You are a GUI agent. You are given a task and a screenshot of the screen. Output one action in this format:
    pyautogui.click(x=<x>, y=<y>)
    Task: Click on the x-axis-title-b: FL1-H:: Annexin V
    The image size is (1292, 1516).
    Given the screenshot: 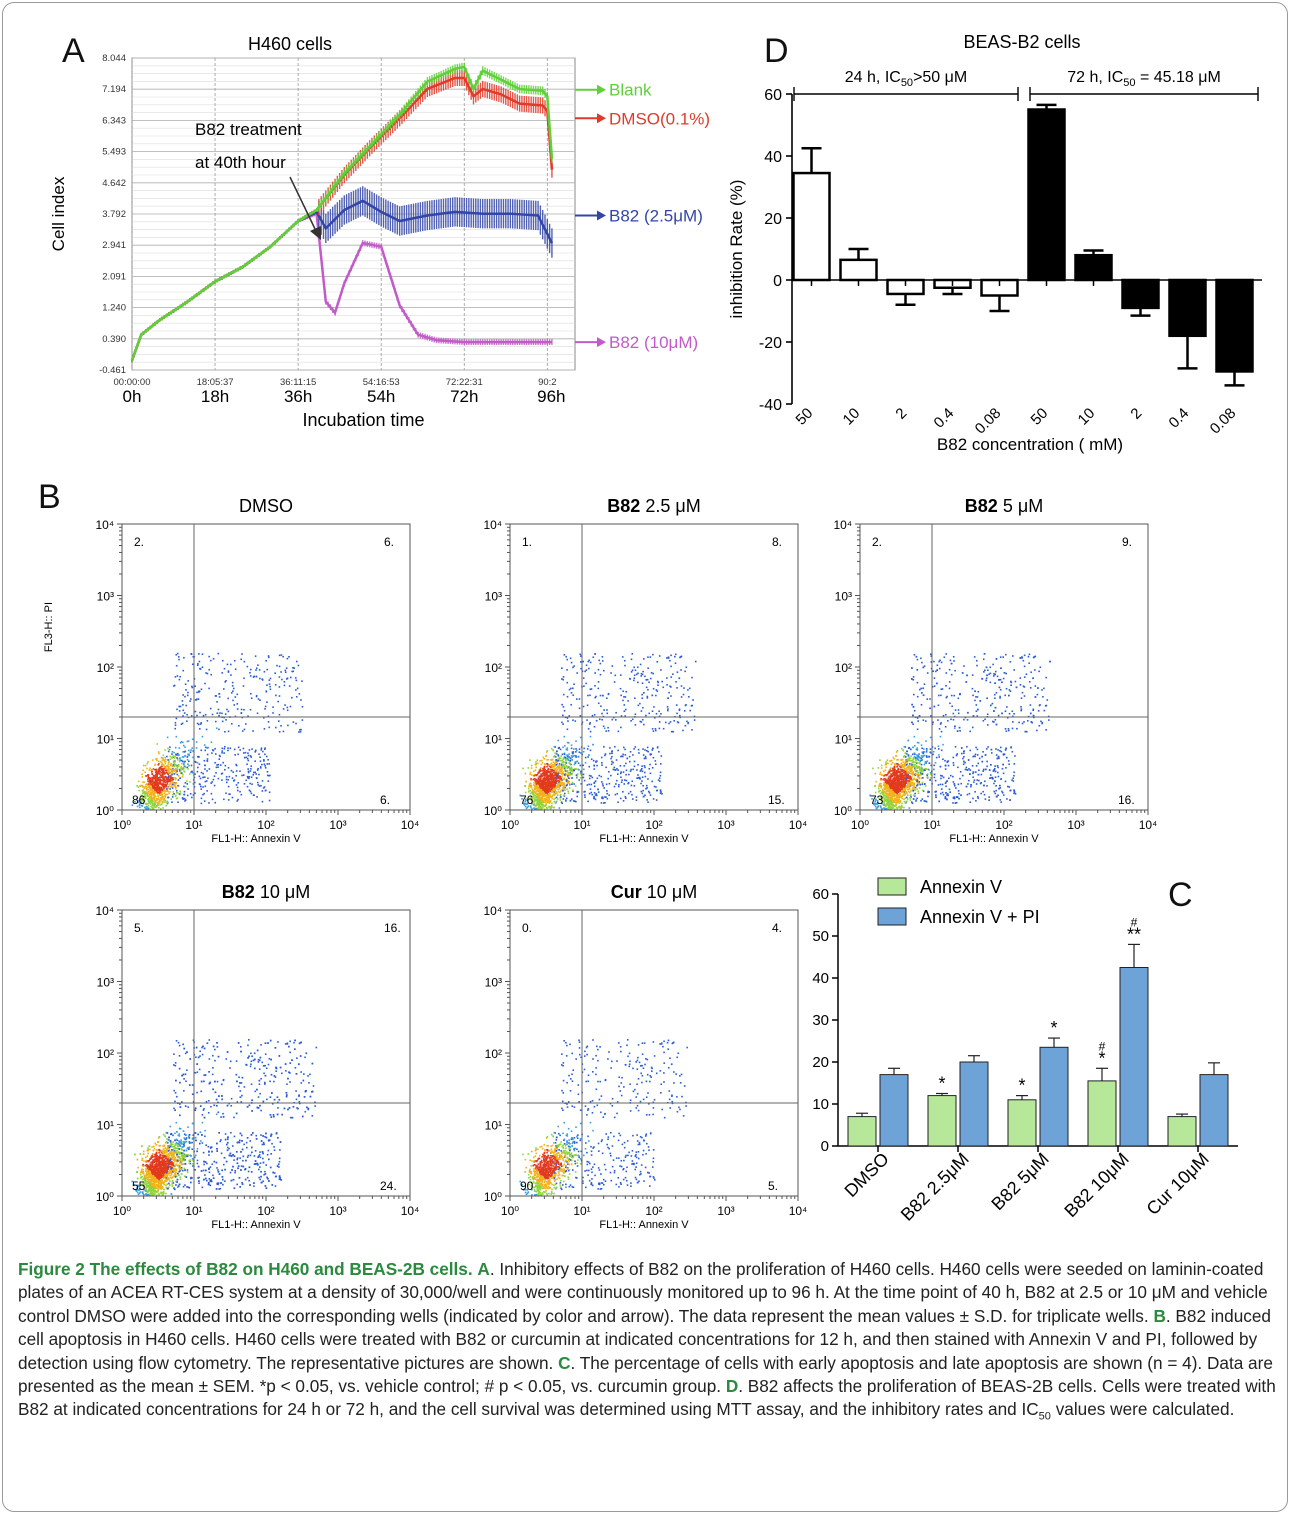 What is the action you would take?
    pyautogui.click(x=644, y=839)
    